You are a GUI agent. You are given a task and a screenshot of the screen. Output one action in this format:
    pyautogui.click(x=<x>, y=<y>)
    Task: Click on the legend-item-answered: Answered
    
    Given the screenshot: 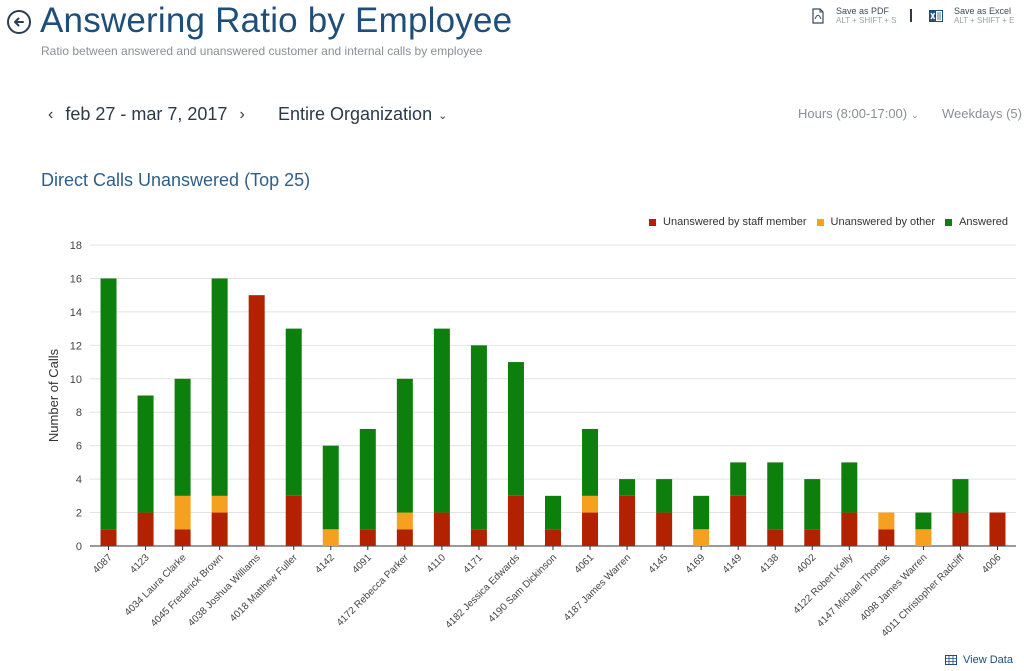 What is the action you would take?
    pyautogui.click(x=976, y=222)
    